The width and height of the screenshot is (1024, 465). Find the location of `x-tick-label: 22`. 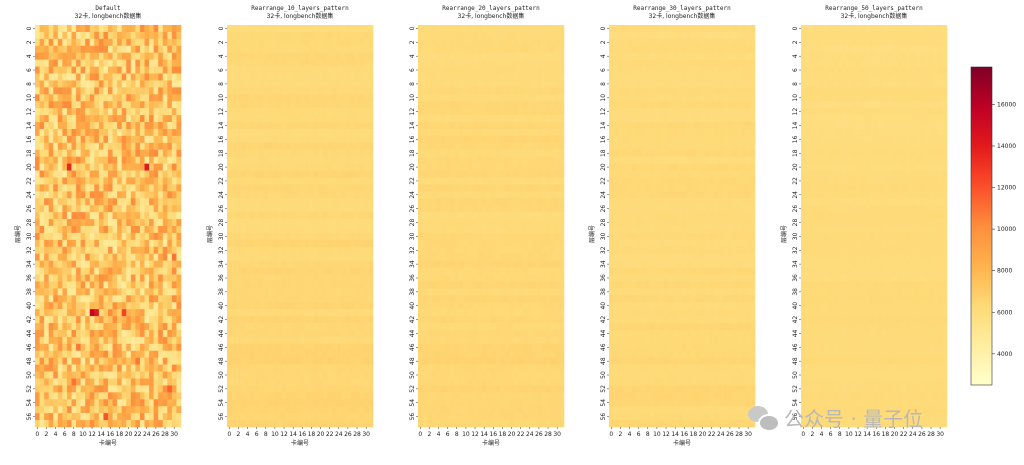

x-tick-label: 22 is located at coordinates (521, 434).